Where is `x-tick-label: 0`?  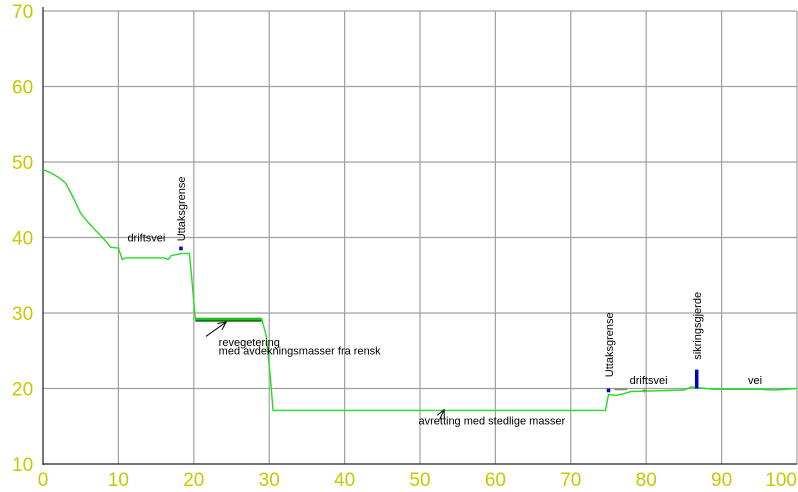 x-tick-label: 0 is located at coordinates (43, 480).